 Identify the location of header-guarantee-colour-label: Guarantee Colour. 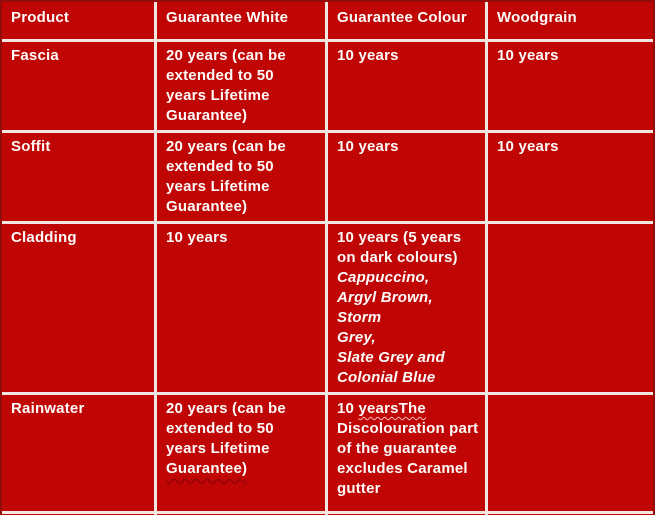
(402, 17).